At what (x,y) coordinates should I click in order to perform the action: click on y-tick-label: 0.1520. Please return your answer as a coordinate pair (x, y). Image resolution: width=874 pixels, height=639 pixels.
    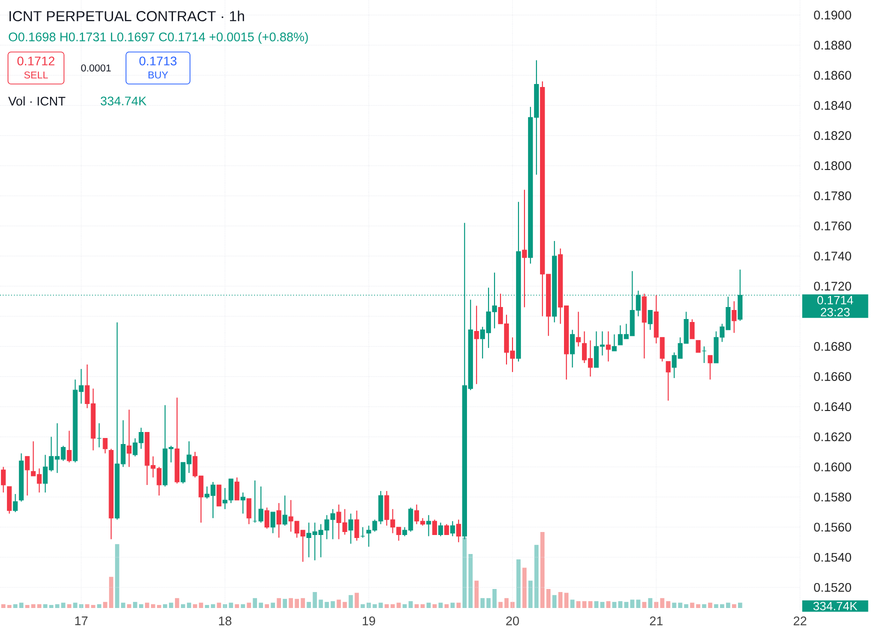
    Looking at the image, I should click on (833, 587).